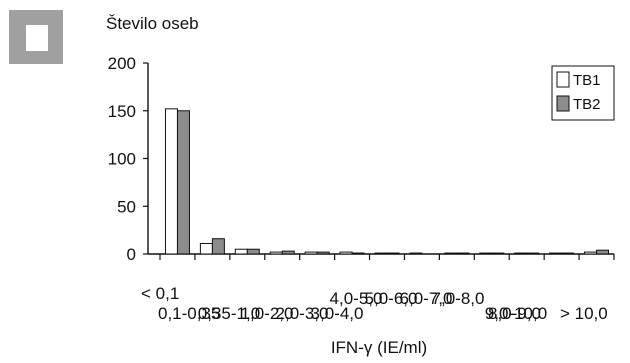  Describe the element at coordinates (229, 313) in the screenshot. I see `x-tick-label: 0,35-1,0` at that location.